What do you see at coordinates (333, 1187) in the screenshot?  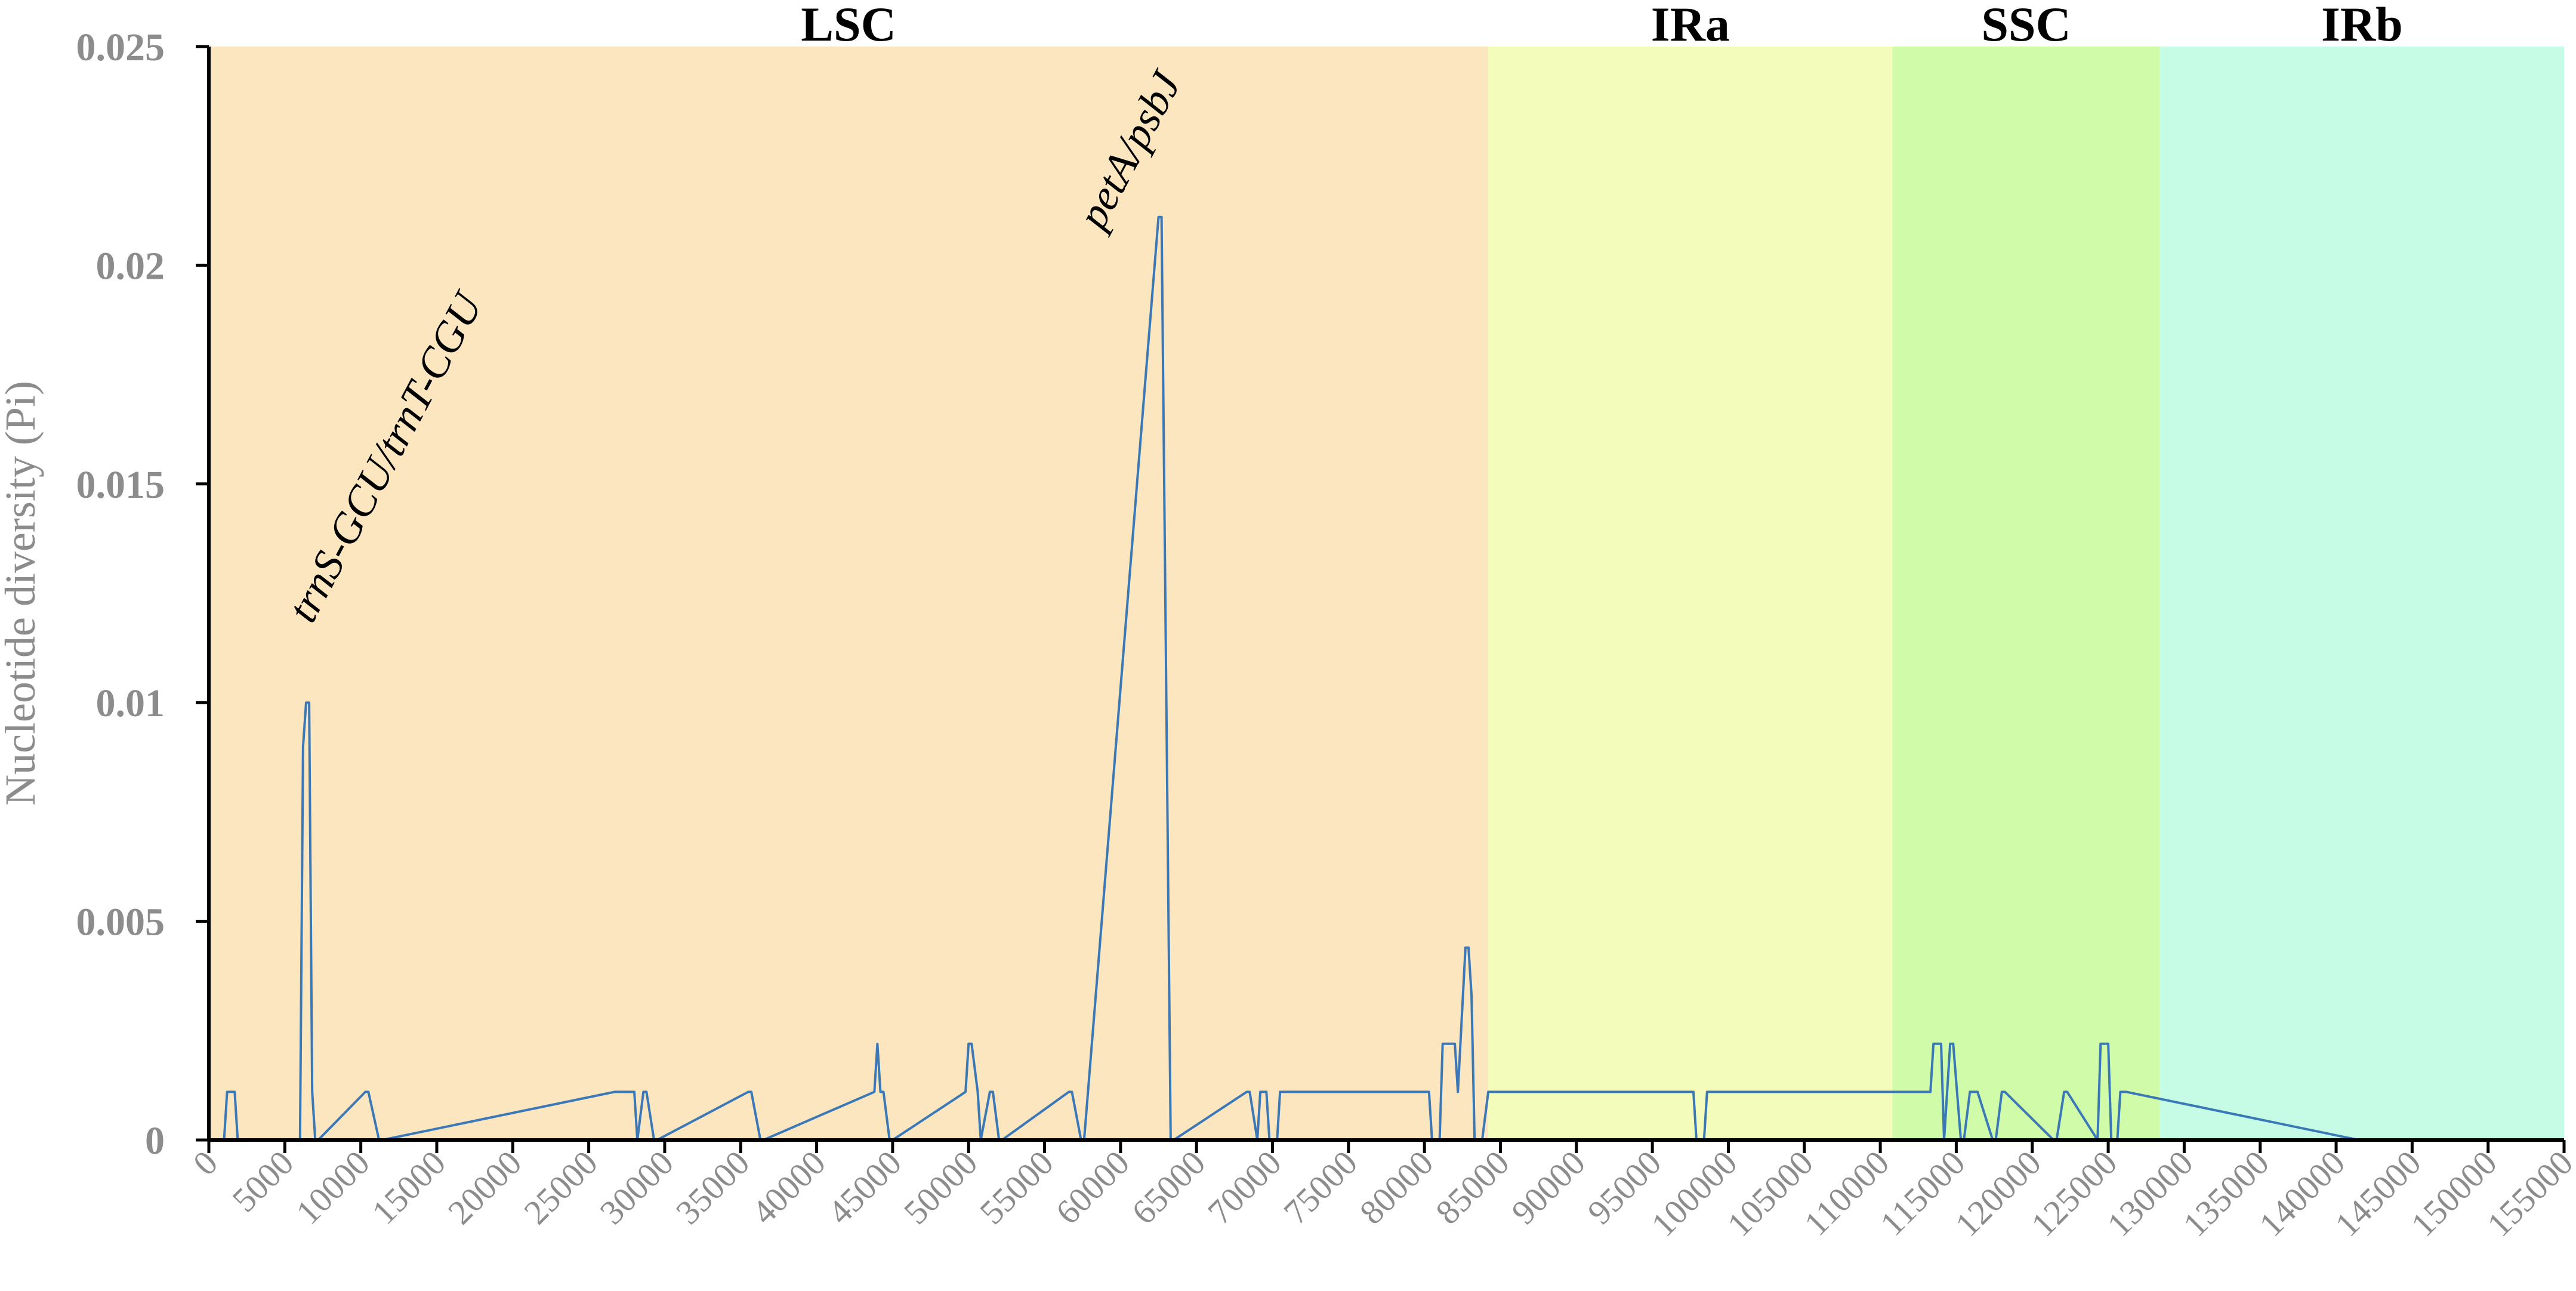 I see `x-tick-label: 10000` at bounding box center [333, 1187].